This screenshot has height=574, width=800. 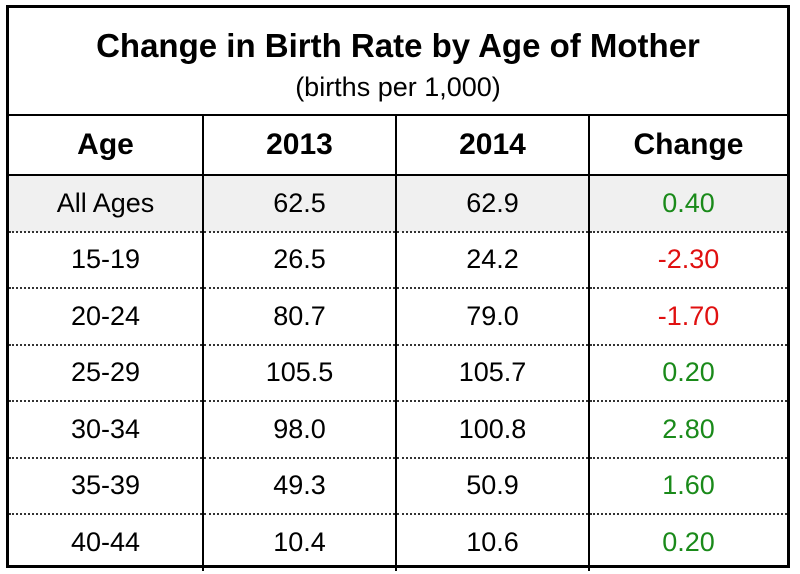 What do you see at coordinates (105, 542) in the screenshot?
I see `age-cell: 40-44` at bounding box center [105, 542].